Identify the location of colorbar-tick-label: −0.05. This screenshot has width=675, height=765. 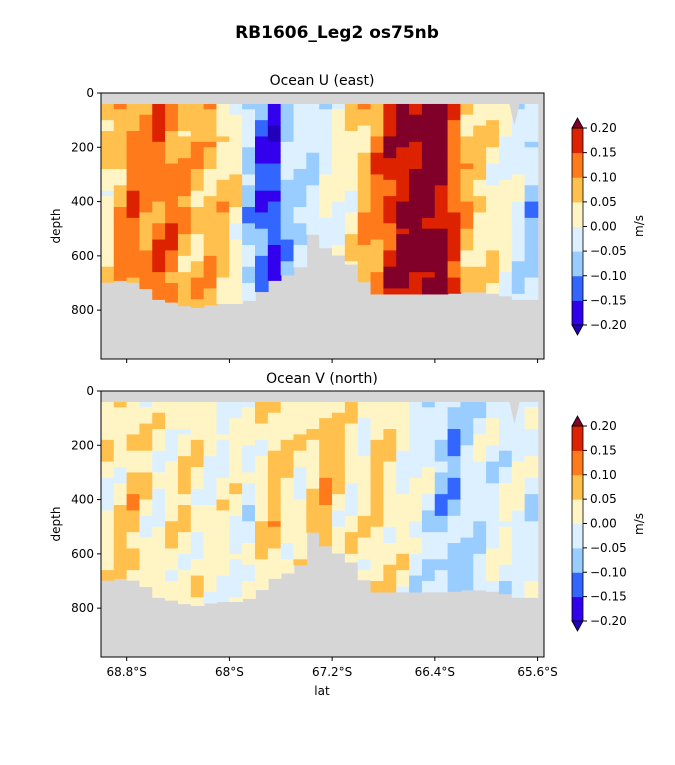
(608, 251).